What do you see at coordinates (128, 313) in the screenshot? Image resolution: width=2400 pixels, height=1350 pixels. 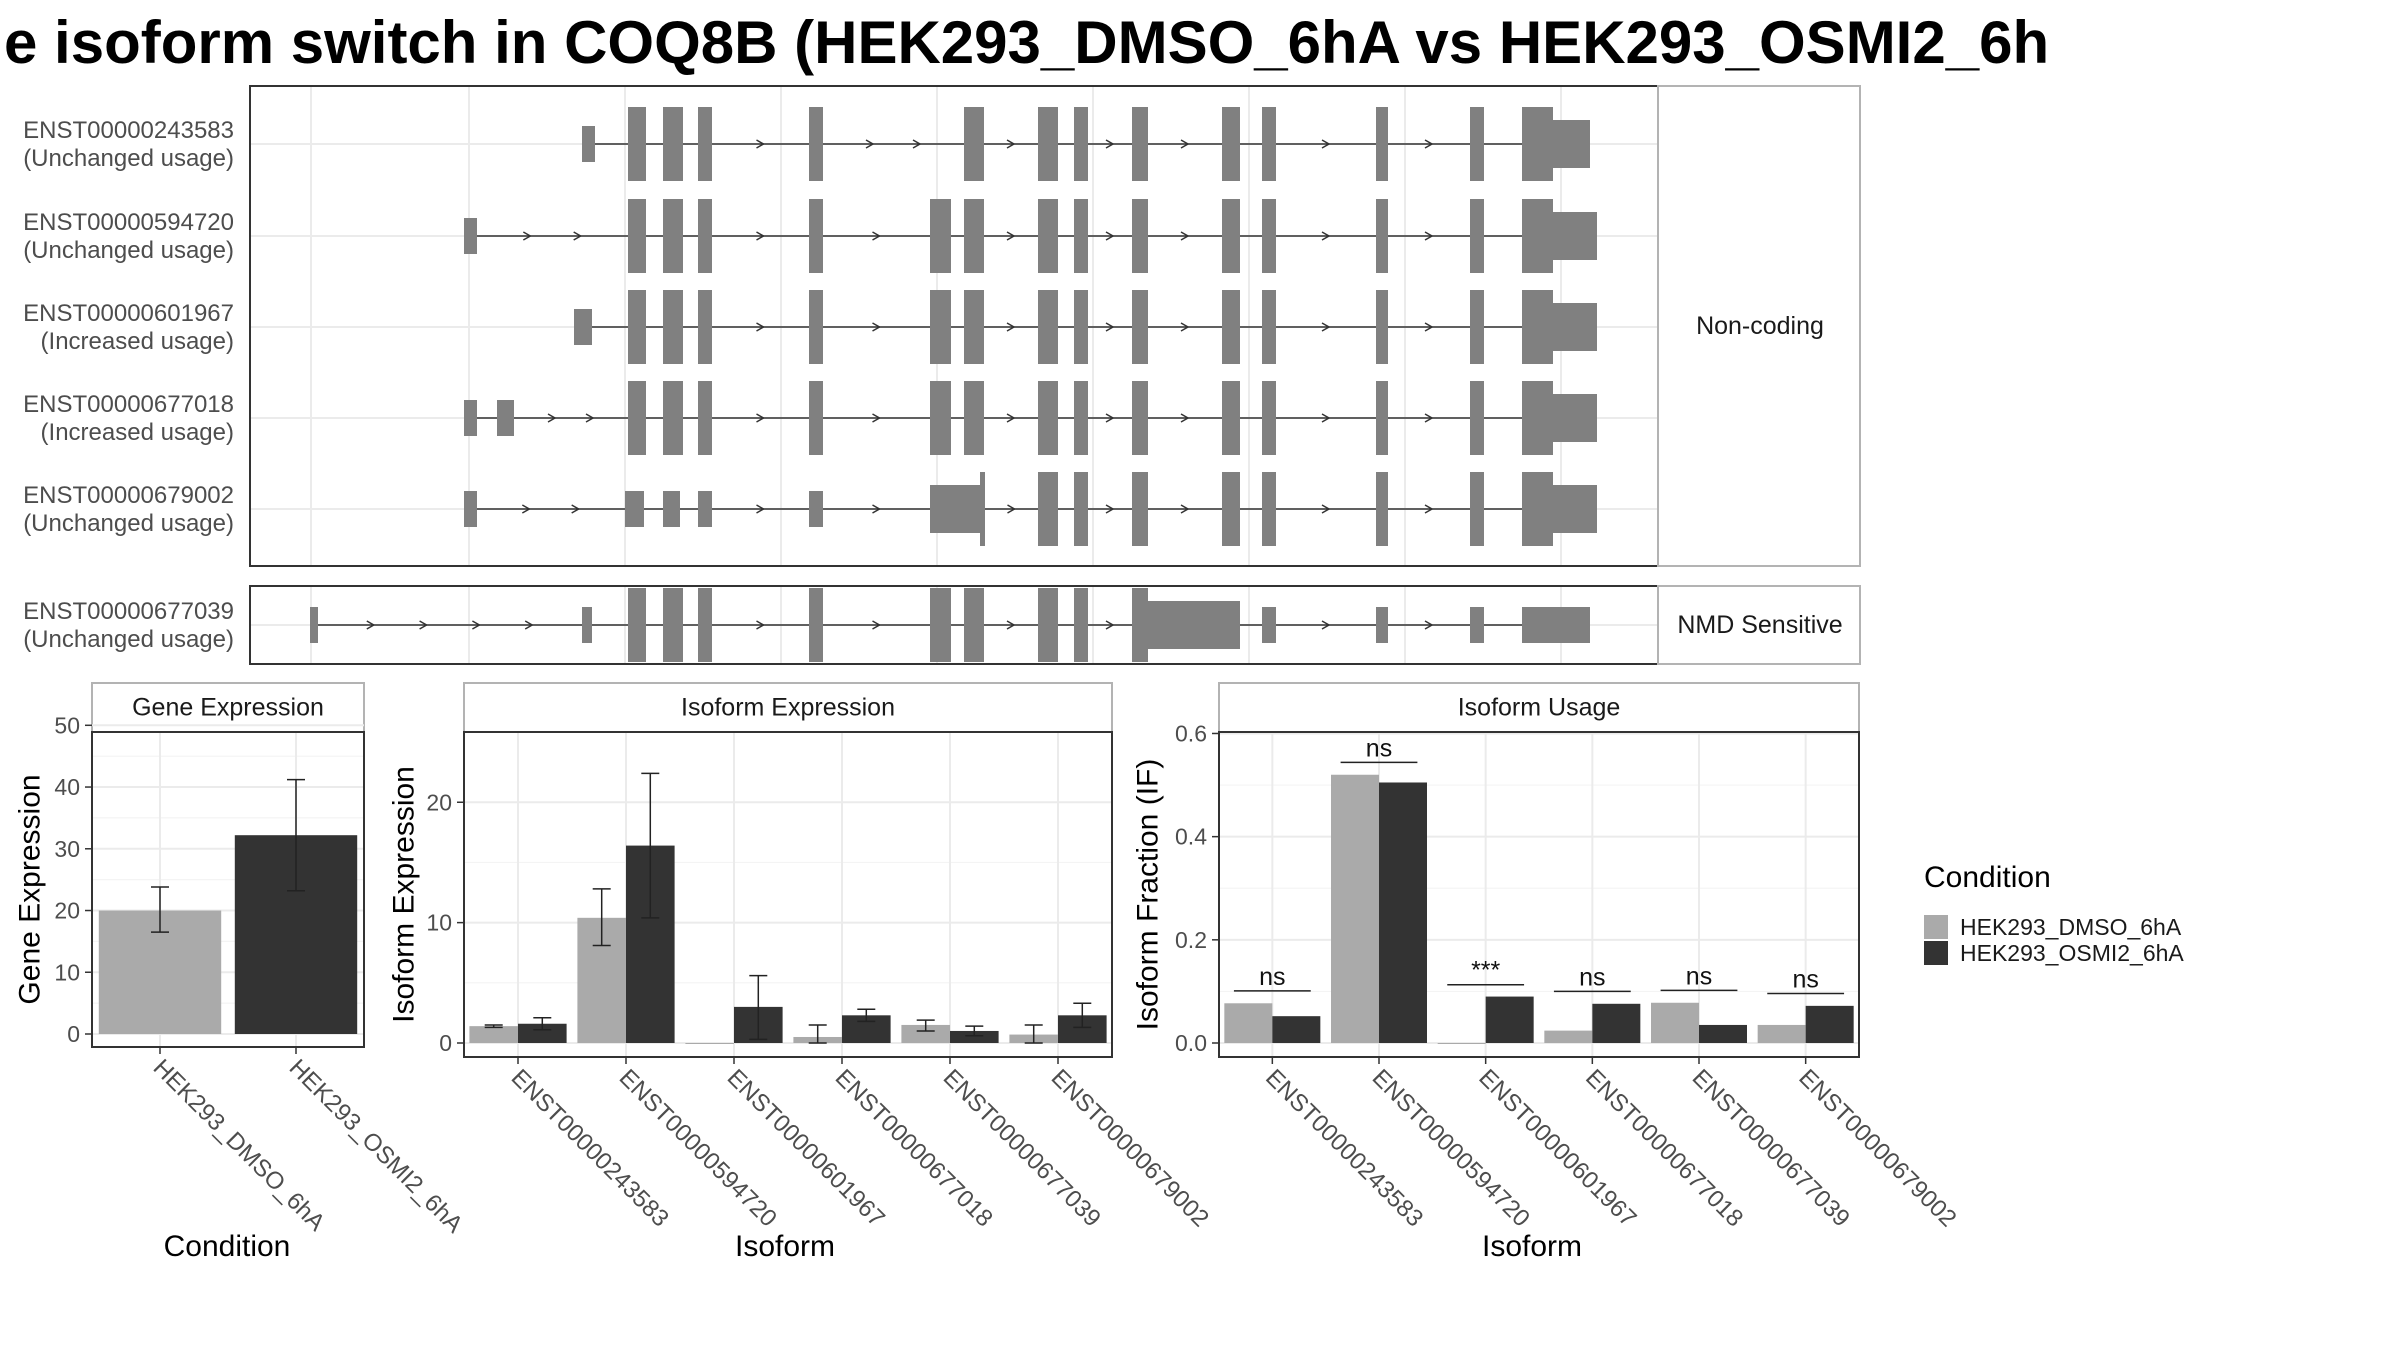 I see `transcript-id-label: ENST00000601967` at bounding box center [128, 313].